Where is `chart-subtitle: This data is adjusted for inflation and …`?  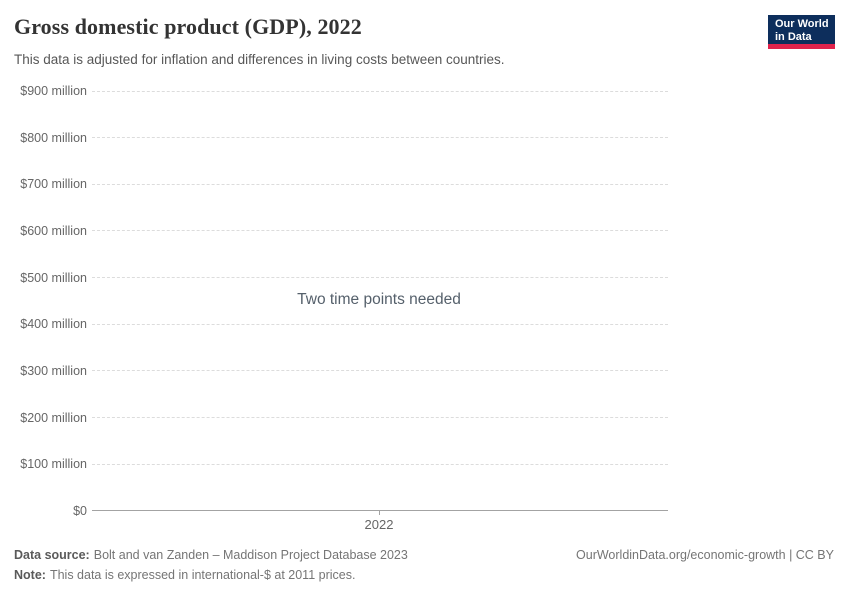 chart-subtitle: This data is adjusted for inflation and … is located at coordinates (259, 59).